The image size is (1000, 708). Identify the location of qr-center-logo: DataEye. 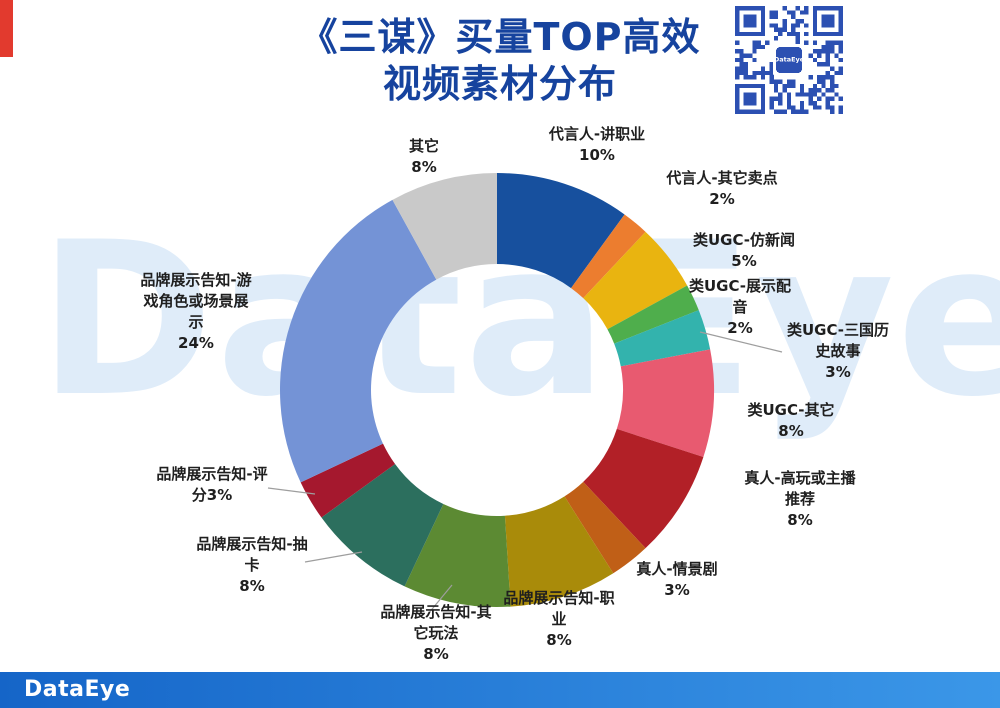
(789, 60).